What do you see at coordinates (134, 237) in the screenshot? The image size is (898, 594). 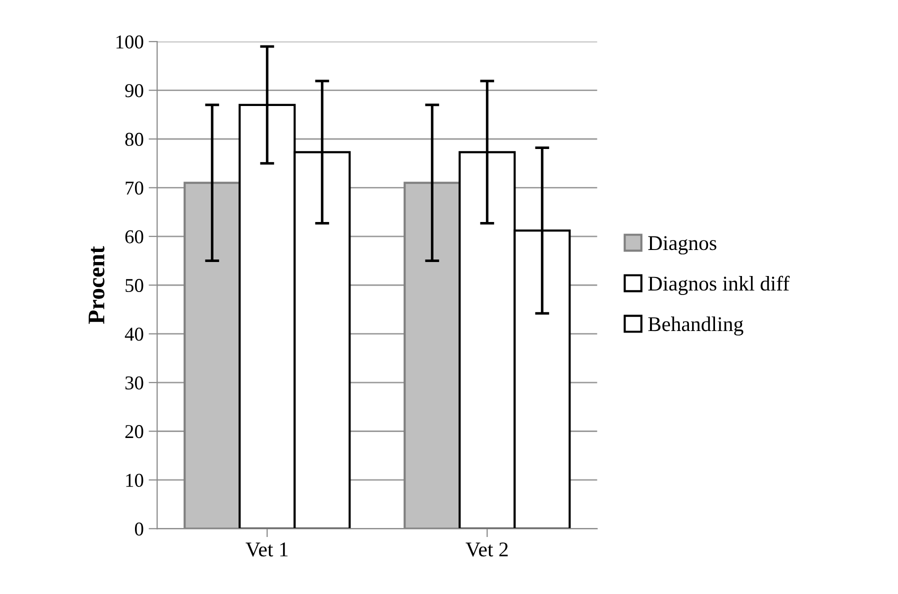 I see `y-tick-label: 60` at bounding box center [134, 237].